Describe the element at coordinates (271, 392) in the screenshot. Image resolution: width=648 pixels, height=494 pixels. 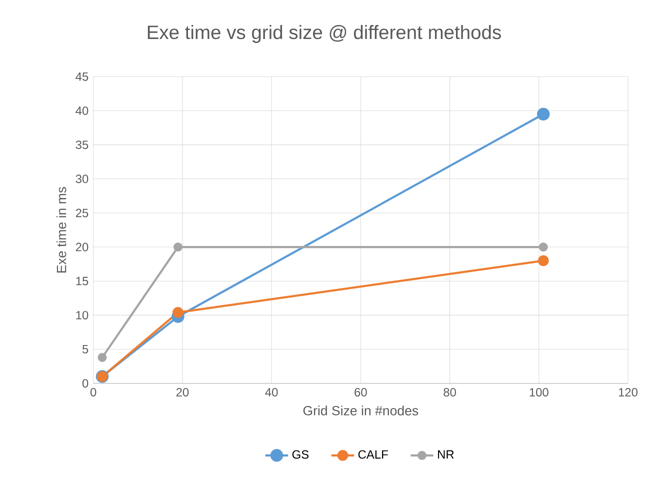
I see `x-tick-label: 40` at that location.